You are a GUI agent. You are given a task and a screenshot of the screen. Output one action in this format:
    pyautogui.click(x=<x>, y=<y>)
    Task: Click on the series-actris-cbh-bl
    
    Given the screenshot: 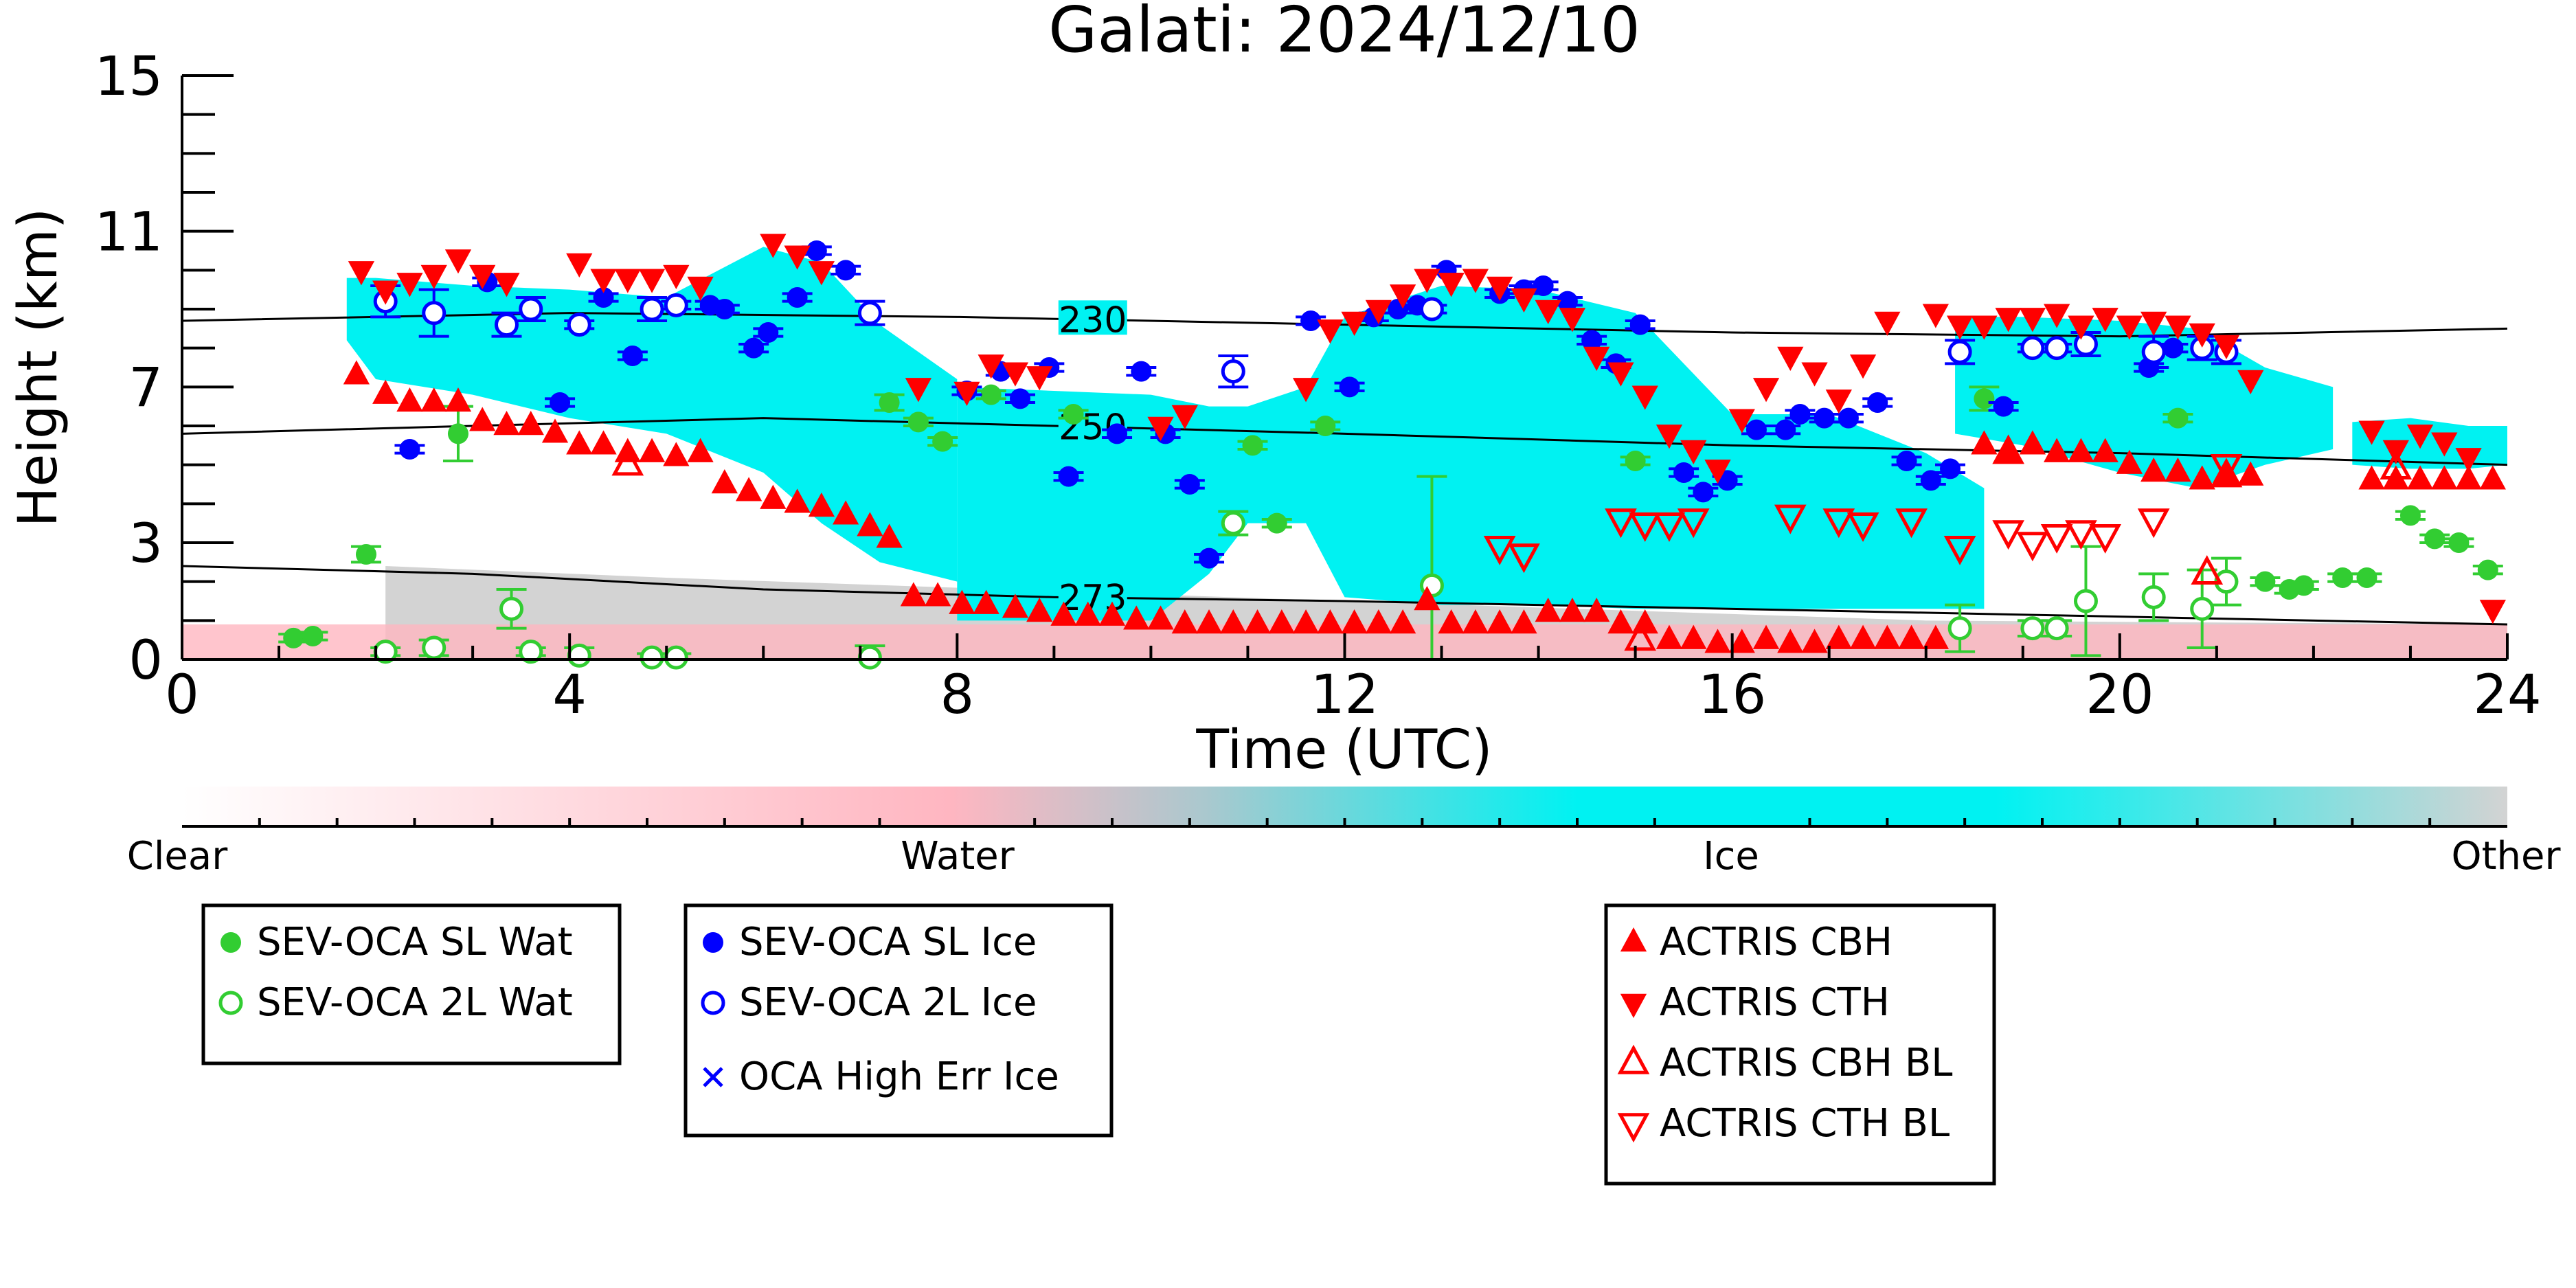 What is the action you would take?
    pyautogui.click(x=1512, y=542)
    